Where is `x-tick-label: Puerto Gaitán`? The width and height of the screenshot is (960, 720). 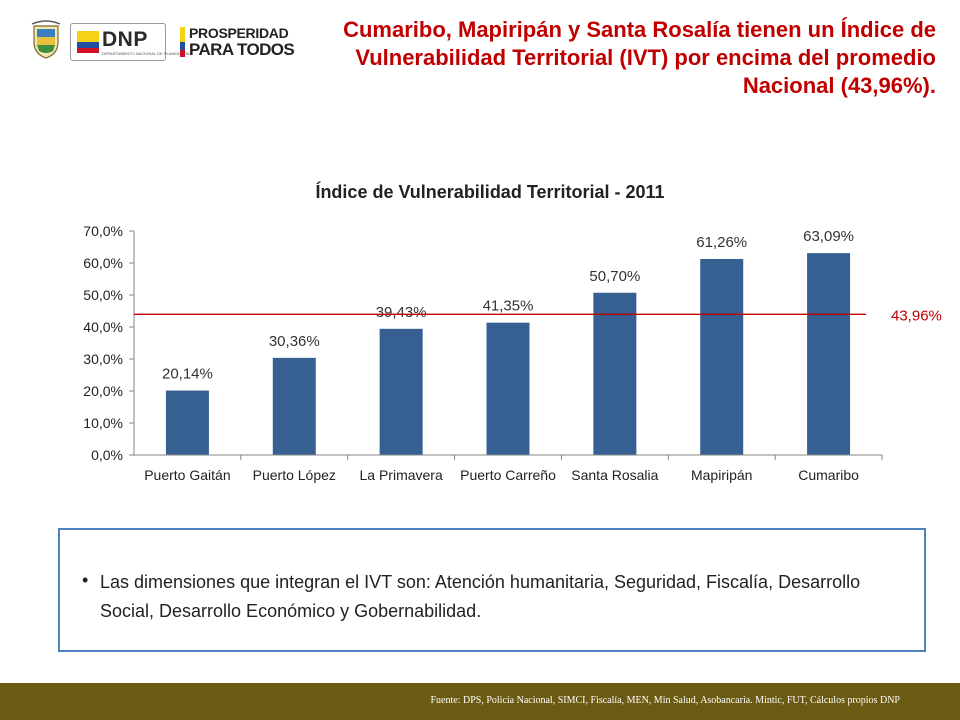
x-tick-label: Puerto Gaitán is located at coordinates (187, 475).